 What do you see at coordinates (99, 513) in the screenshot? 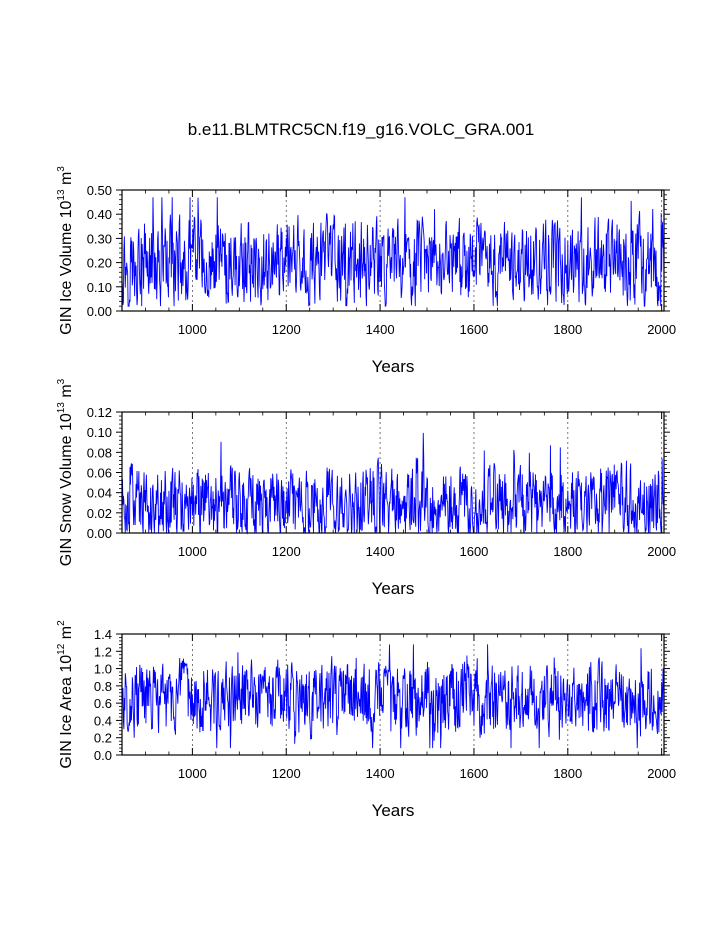
I see `y-tick-label: 0.02` at bounding box center [99, 513].